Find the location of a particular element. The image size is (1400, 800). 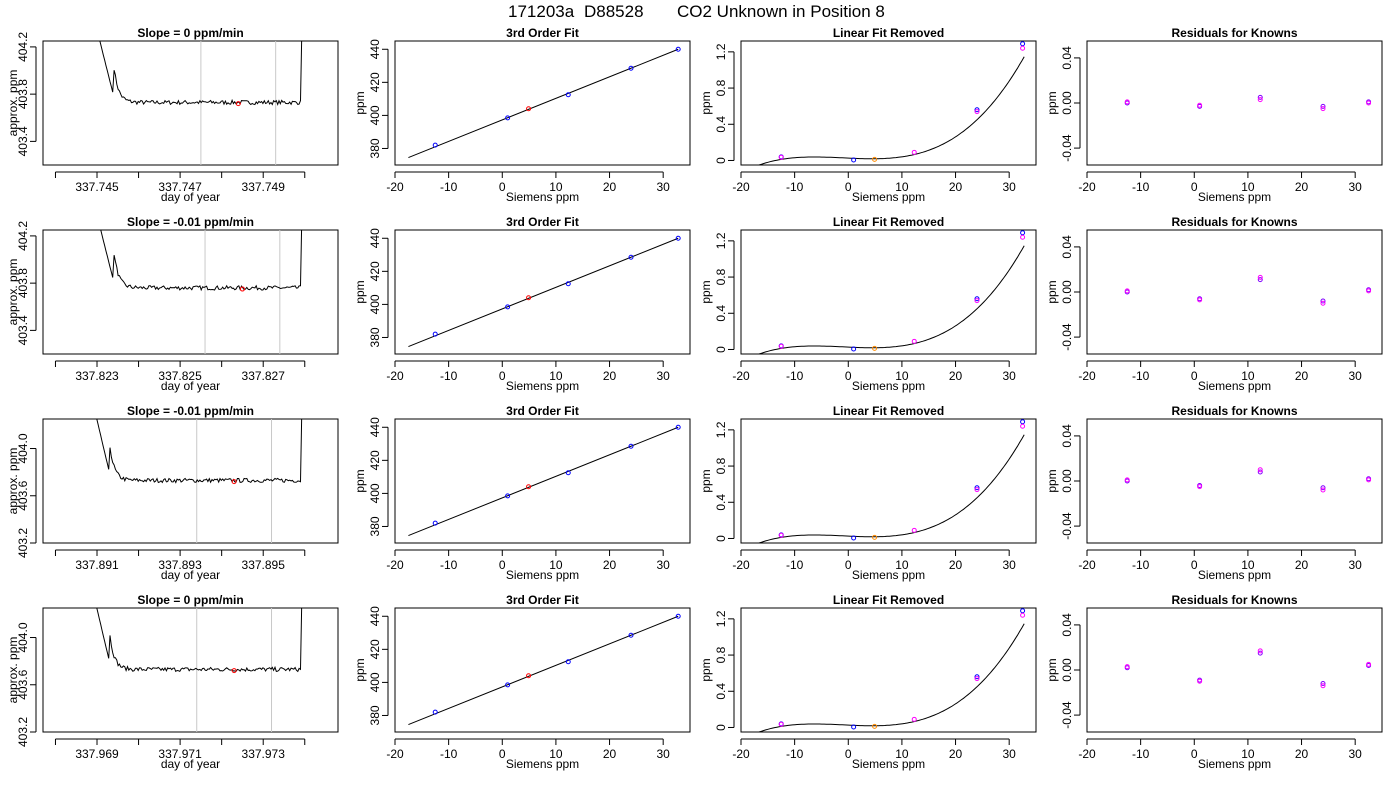

y-tick-label: 400 is located at coordinates (375, 682).